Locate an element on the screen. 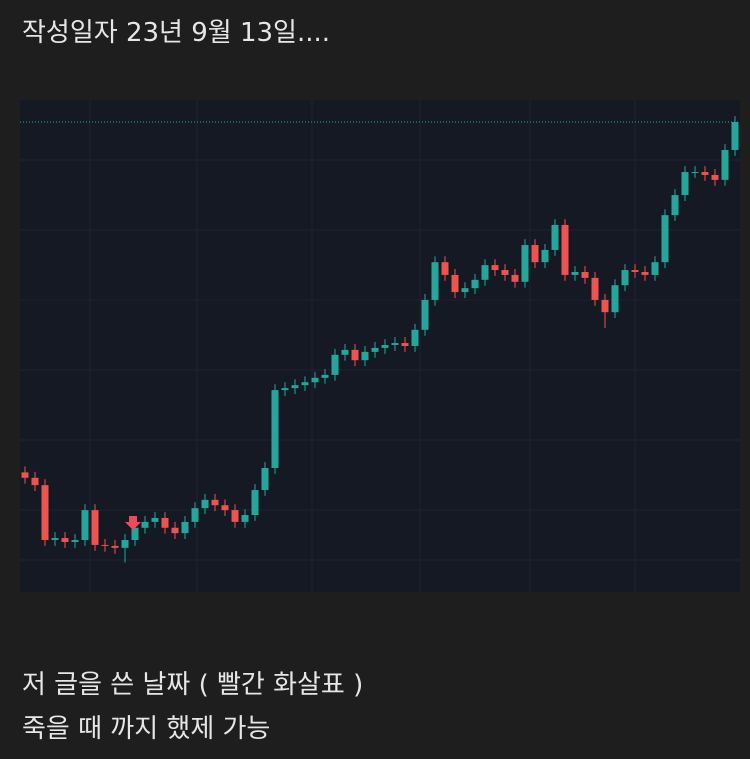 This screenshot has width=750, height=759. caption-line: 죽을 때 까지 했제 가능 is located at coordinates (146, 729).